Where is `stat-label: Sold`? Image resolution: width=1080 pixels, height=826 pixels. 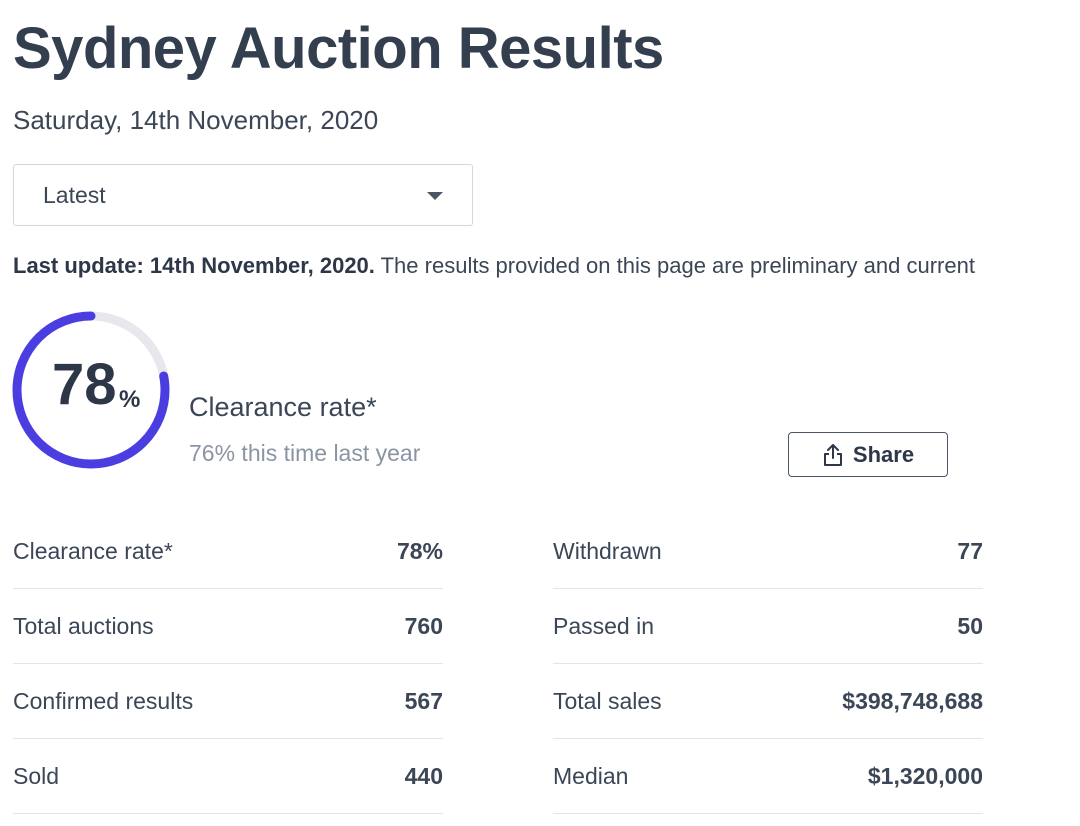 stat-label: Sold is located at coordinates (36, 775).